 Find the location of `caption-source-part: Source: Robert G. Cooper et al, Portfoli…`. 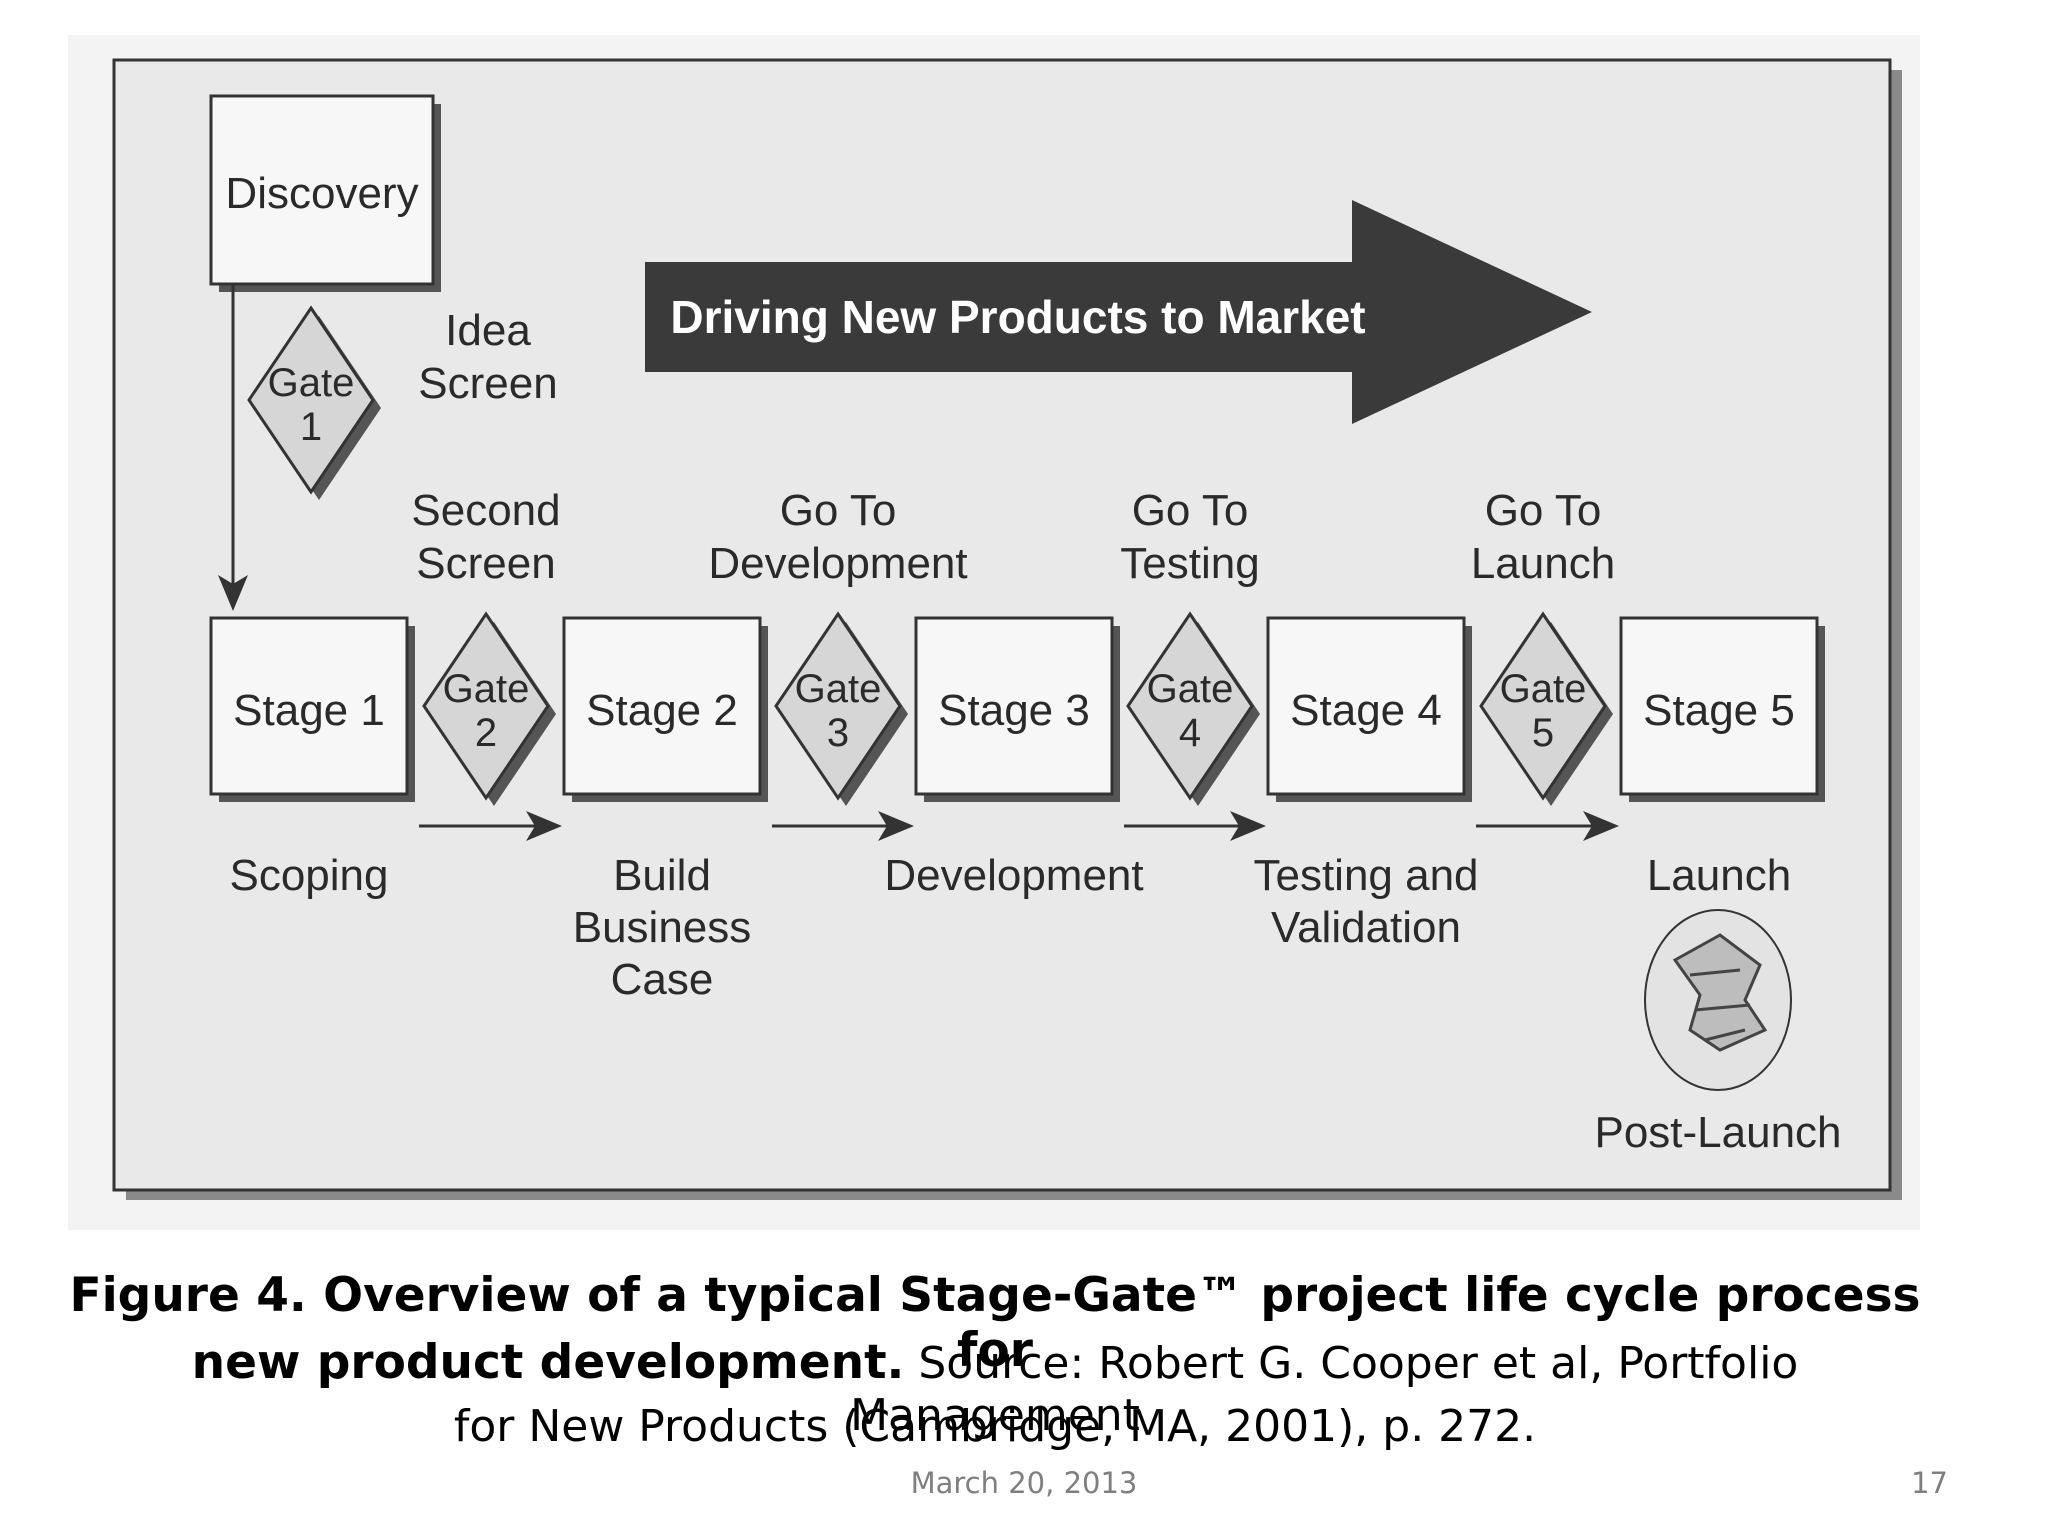

caption-source-part: Source: Robert G. Cooper et al, Portfoli… is located at coordinates (1324, 1389).